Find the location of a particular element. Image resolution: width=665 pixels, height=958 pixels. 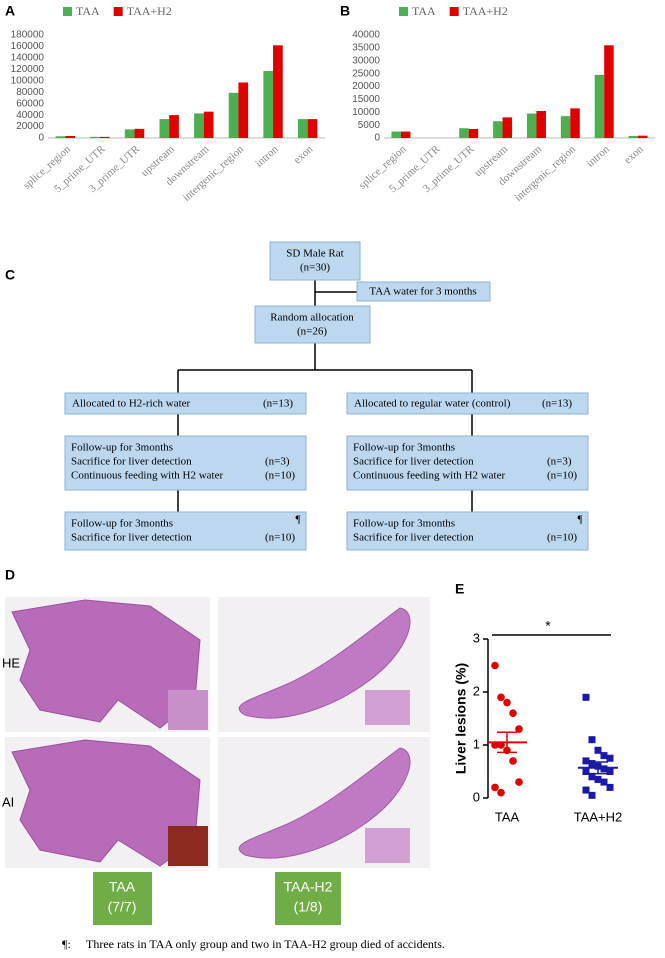

y-tick-label: 120000 is located at coordinates (28, 69).